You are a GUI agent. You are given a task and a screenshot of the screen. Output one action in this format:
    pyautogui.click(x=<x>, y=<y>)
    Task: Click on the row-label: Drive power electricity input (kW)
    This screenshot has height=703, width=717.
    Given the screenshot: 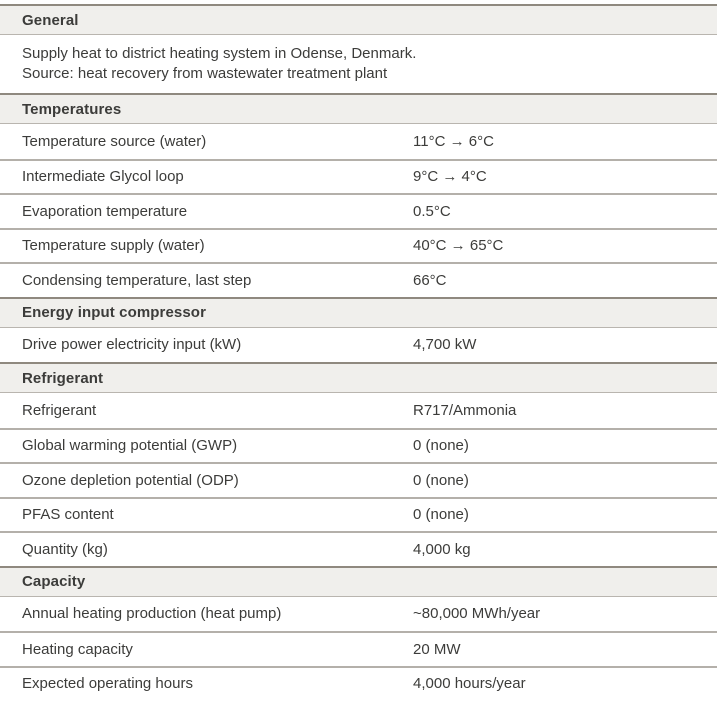 What is the action you would take?
    pyautogui.click(x=132, y=345)
    